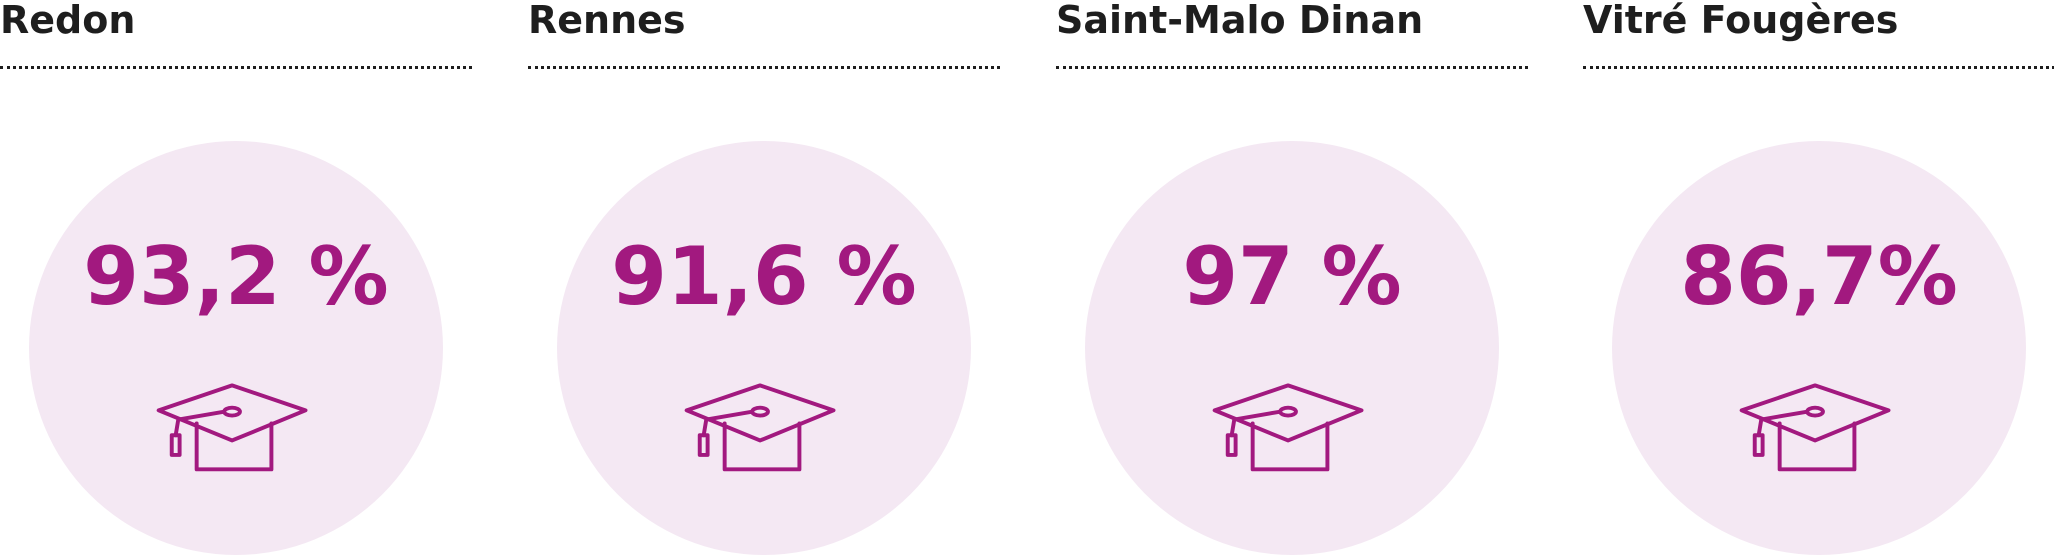 This screenshot has width=2054, height=557. Describe the element at coordinates (1240, 21) in the screenshot. I see `card-title: Saint-Malo Dinan` at that location.